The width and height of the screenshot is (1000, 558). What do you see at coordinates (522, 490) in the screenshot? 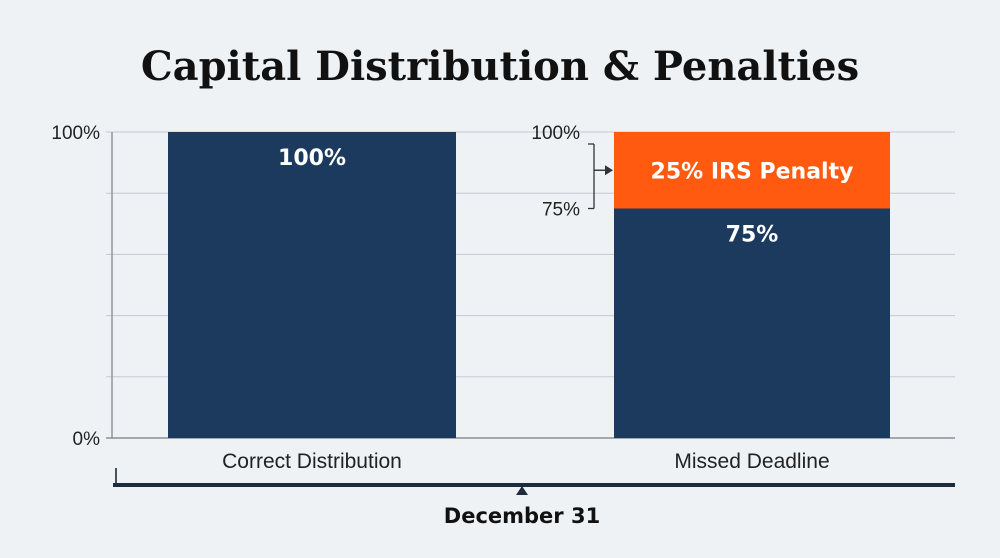
I see `timeline-marker` at bounding box center [522, 490].